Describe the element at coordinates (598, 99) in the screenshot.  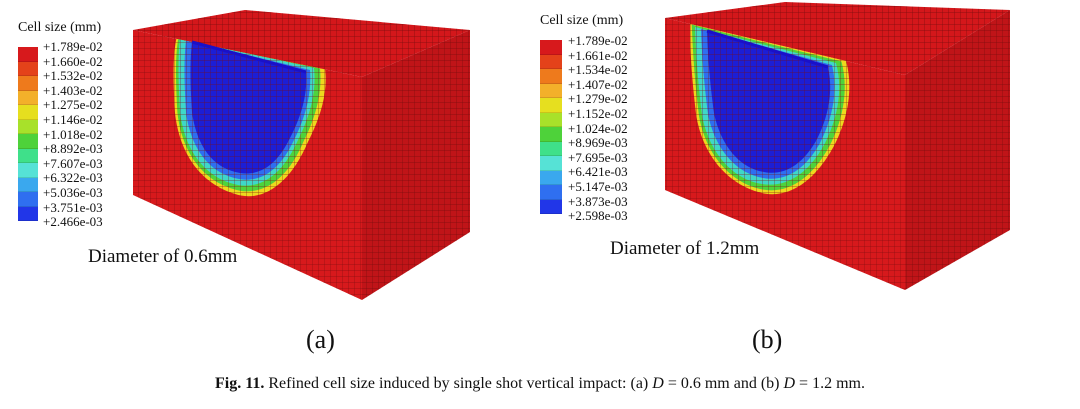
I see `legend-value: +1.279e-02` at that location.